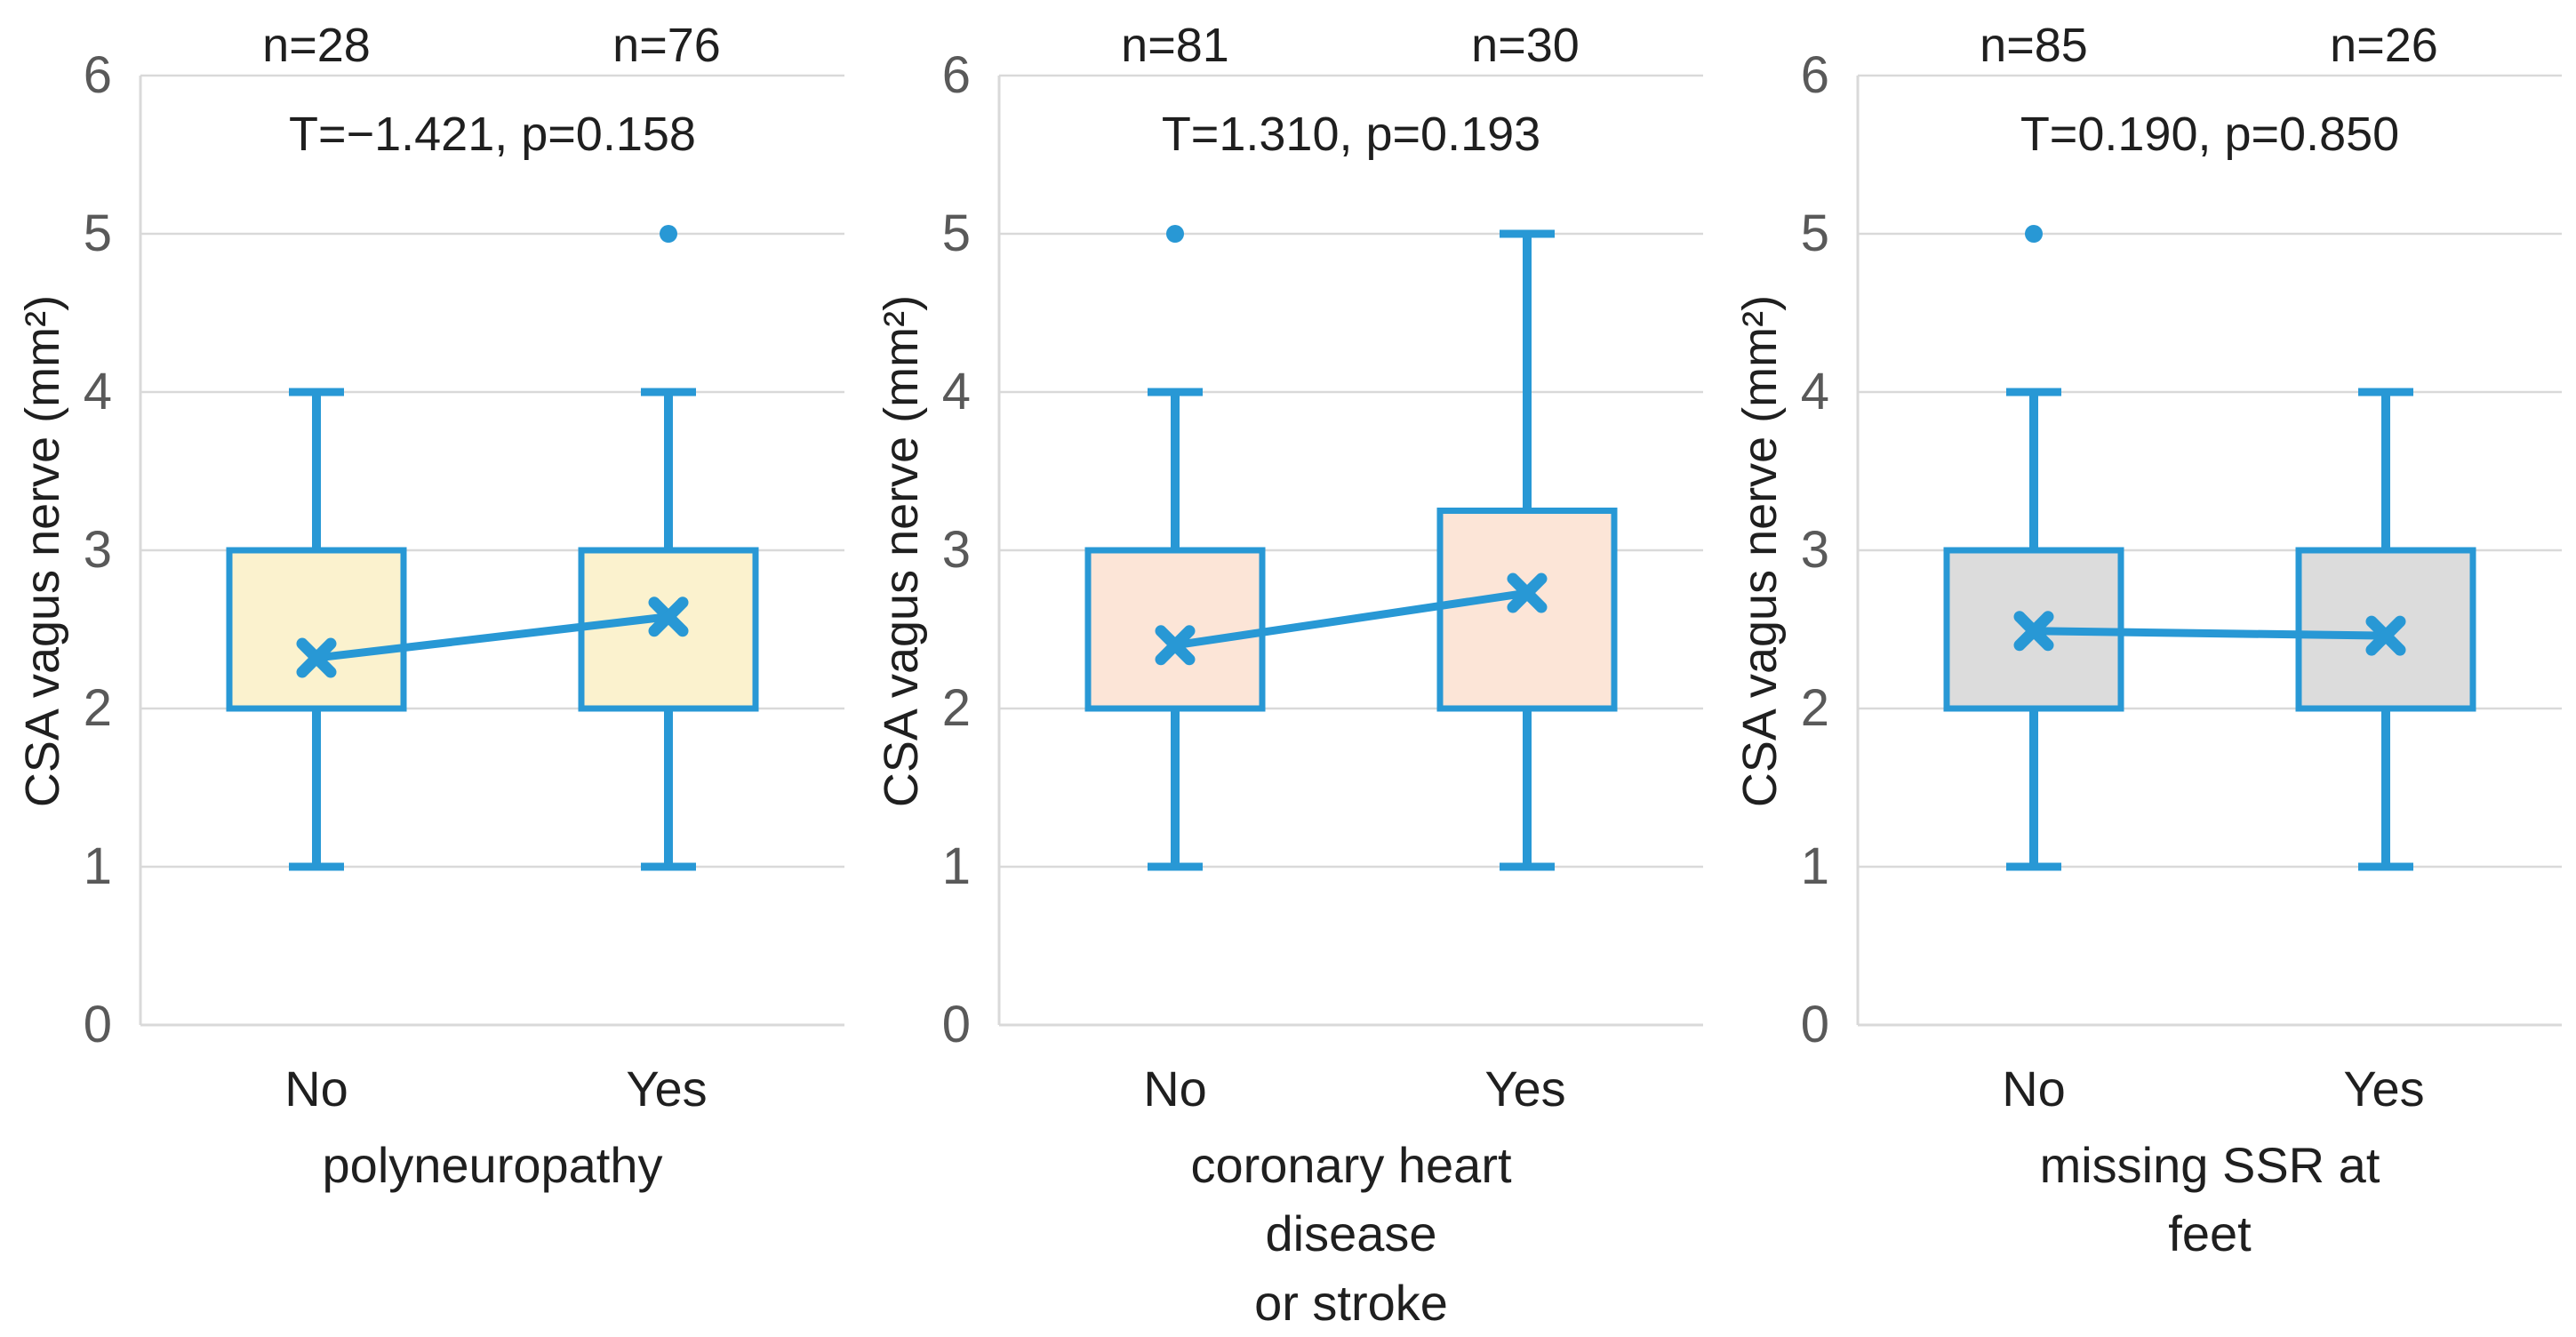  What do you see at coordinates (316, 46) in the screenshot?
I see `count-label-no: n=28` at bounding box center [316, 46].